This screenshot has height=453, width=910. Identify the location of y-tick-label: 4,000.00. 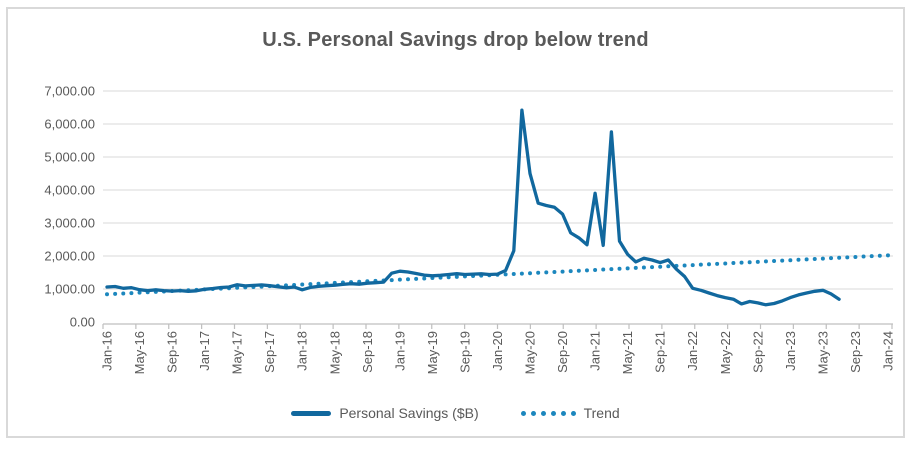
(69, 190).